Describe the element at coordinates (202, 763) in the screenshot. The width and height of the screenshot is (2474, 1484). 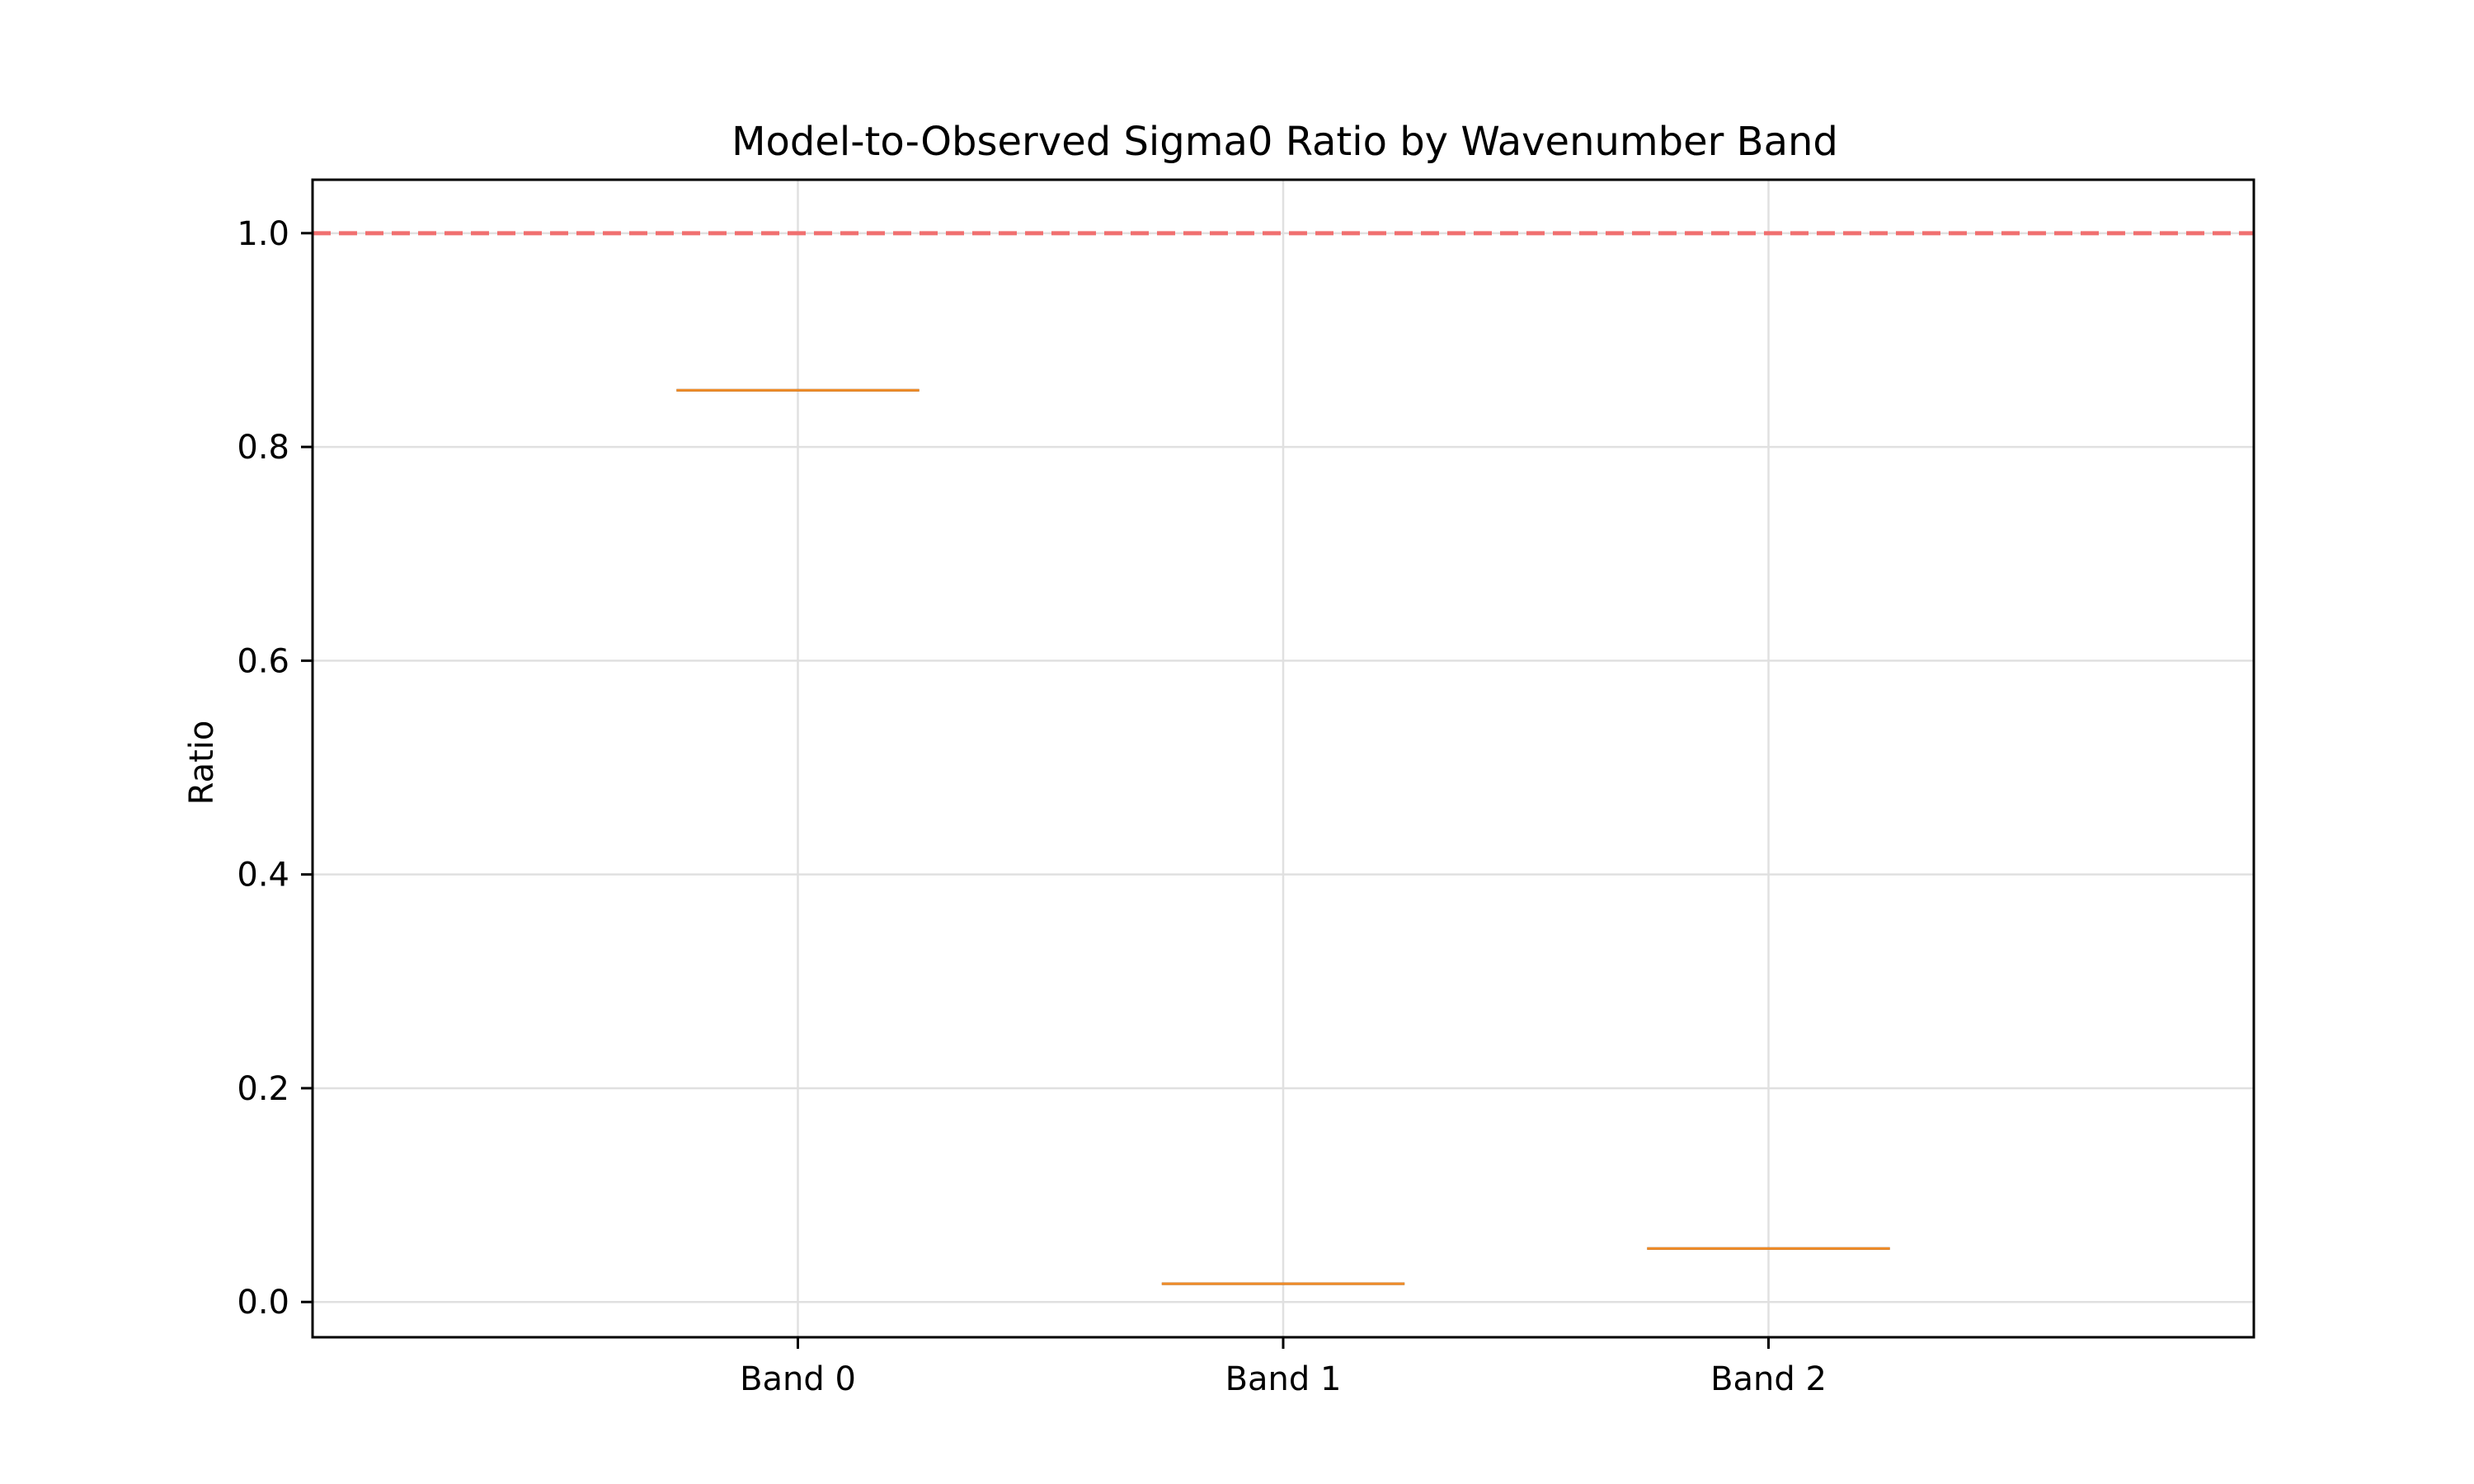
I see `y-axis-label: Ratio` at that location.